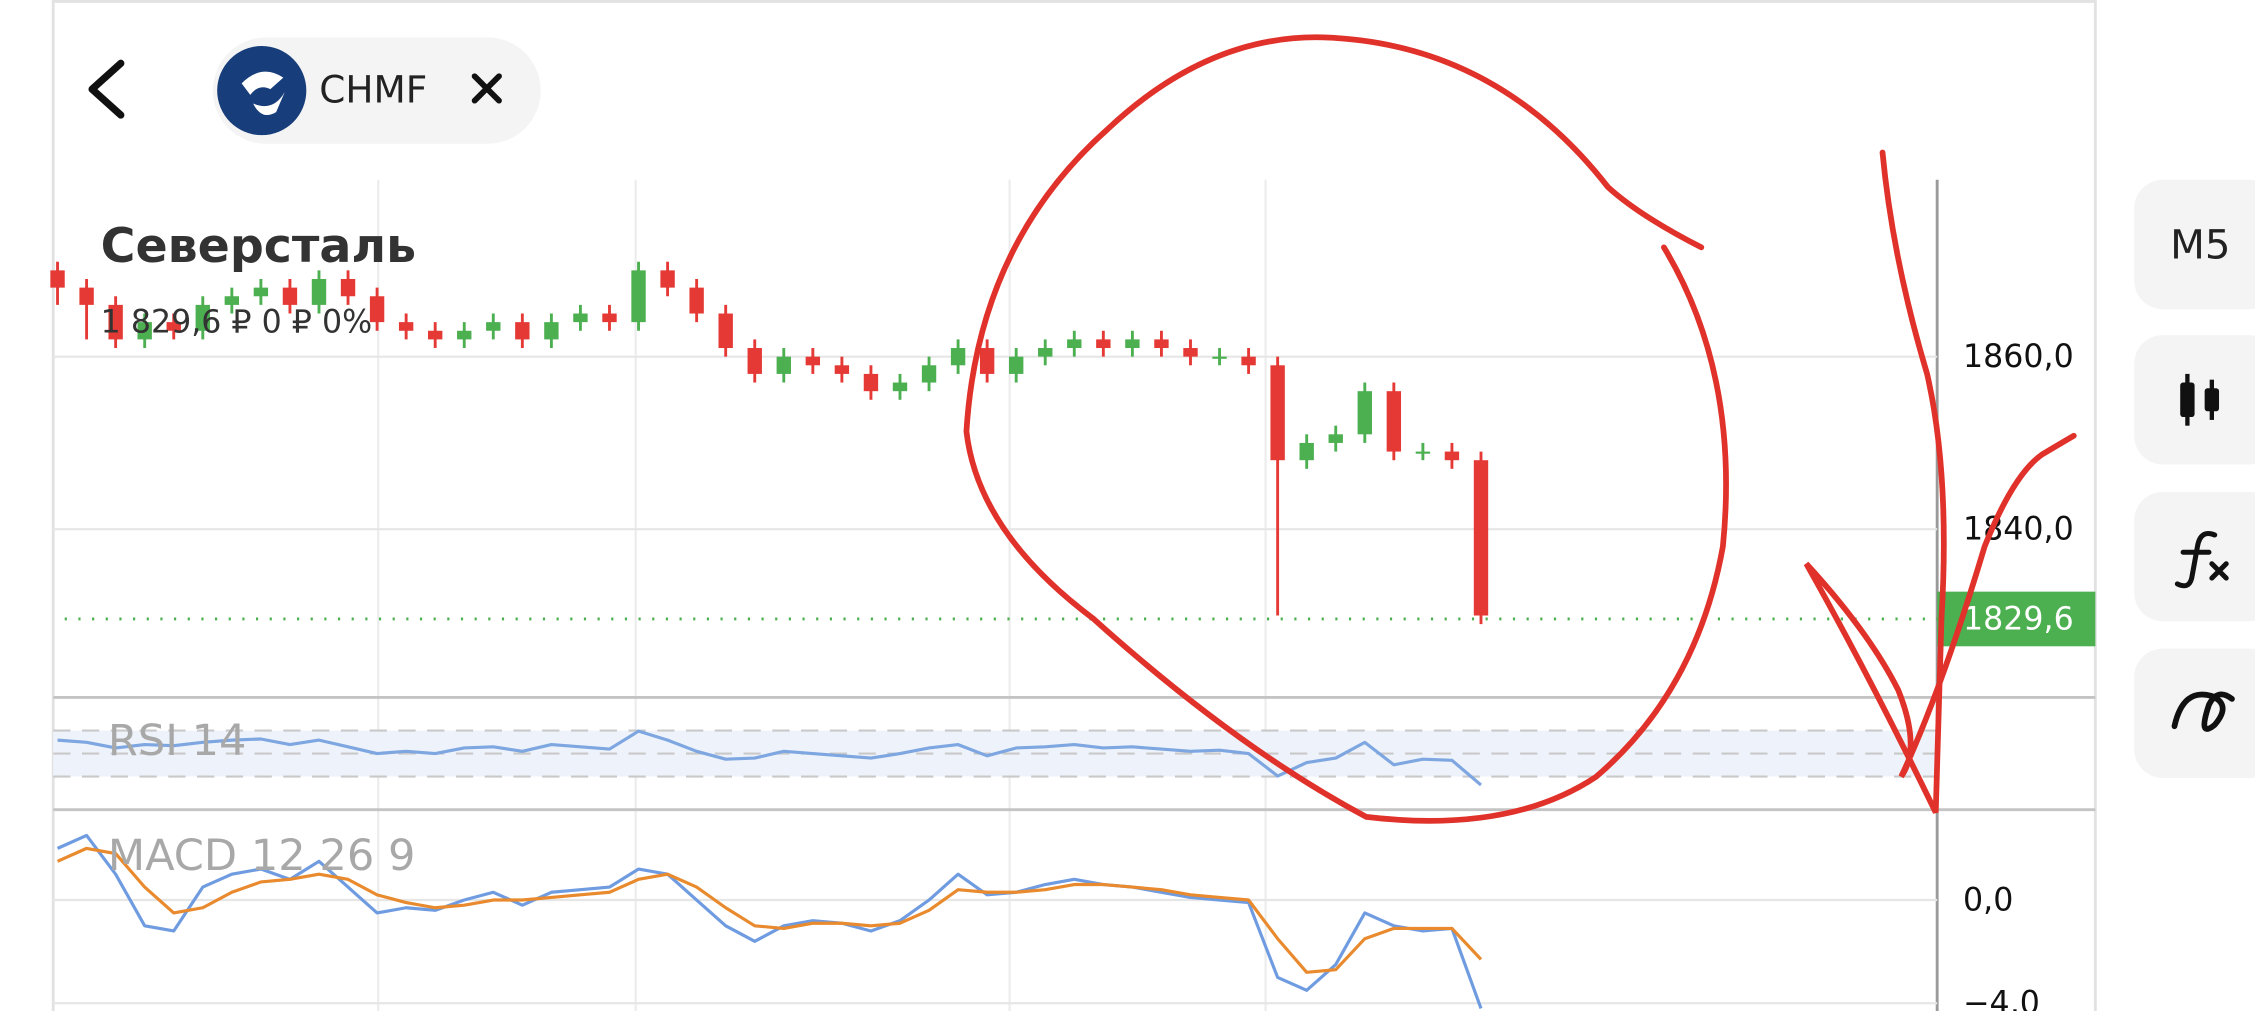  Describe the element at coordinates (2200, 245) in the screenshot. I see `timeframe-label: M5` at that location.